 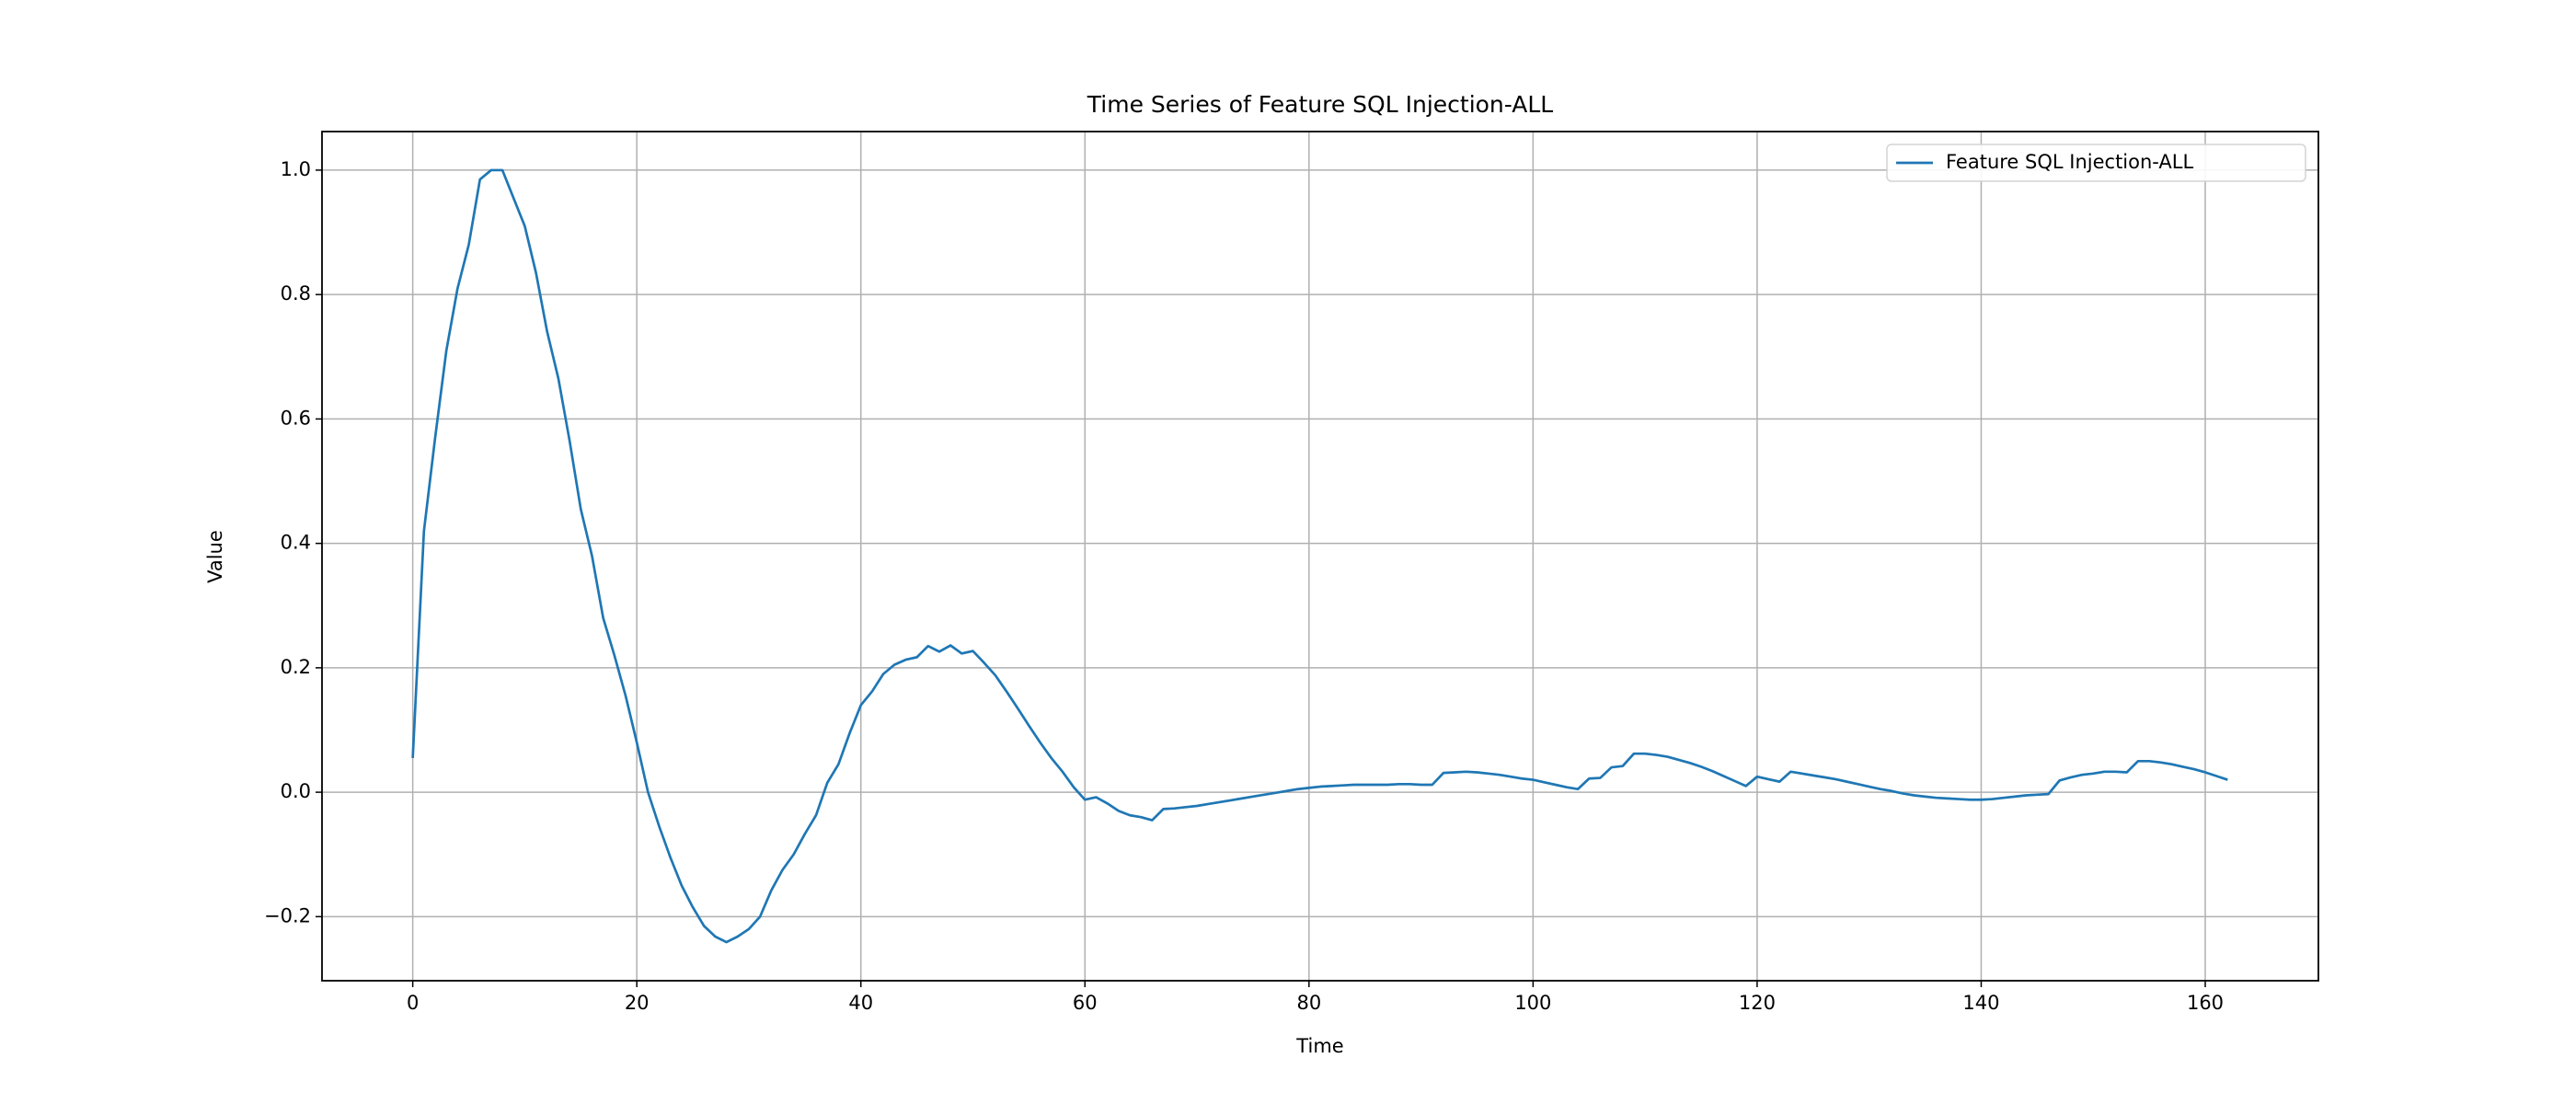 I want to click on x-tick-label: 160, so click(x=2205, y=1003).